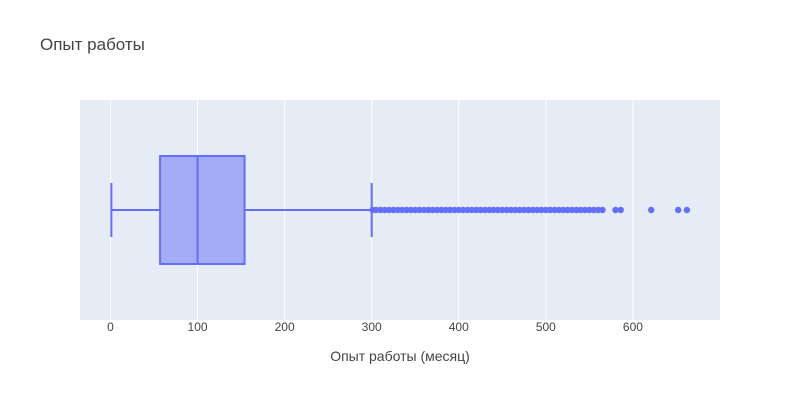 Image resolution: width=800 pixels, height=400 pixels. I want to click on x-tick-label: 300, so click(372, 327).